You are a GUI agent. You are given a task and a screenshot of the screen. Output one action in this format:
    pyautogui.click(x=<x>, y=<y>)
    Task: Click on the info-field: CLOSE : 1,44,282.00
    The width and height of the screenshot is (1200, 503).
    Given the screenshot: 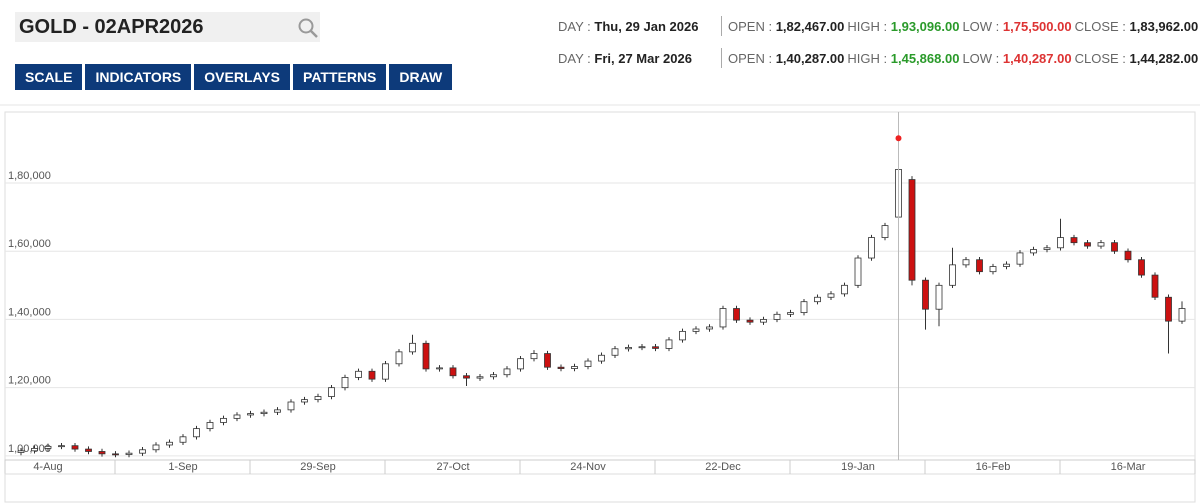 What is the action you would take?
    pyautogui.click(x=1137, y=61)
    